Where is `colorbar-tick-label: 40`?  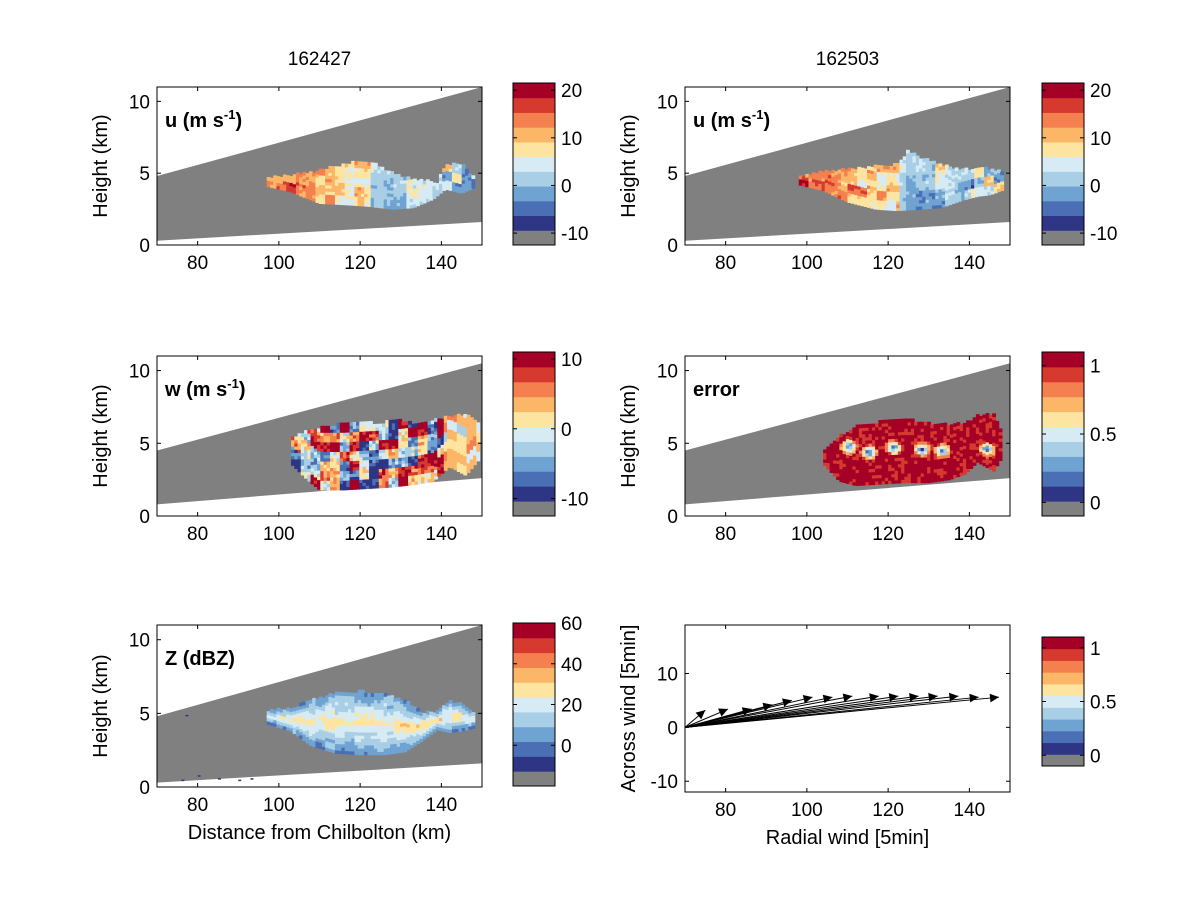
colorbar-tick-label: 40 is located at coordinates (571, 665).